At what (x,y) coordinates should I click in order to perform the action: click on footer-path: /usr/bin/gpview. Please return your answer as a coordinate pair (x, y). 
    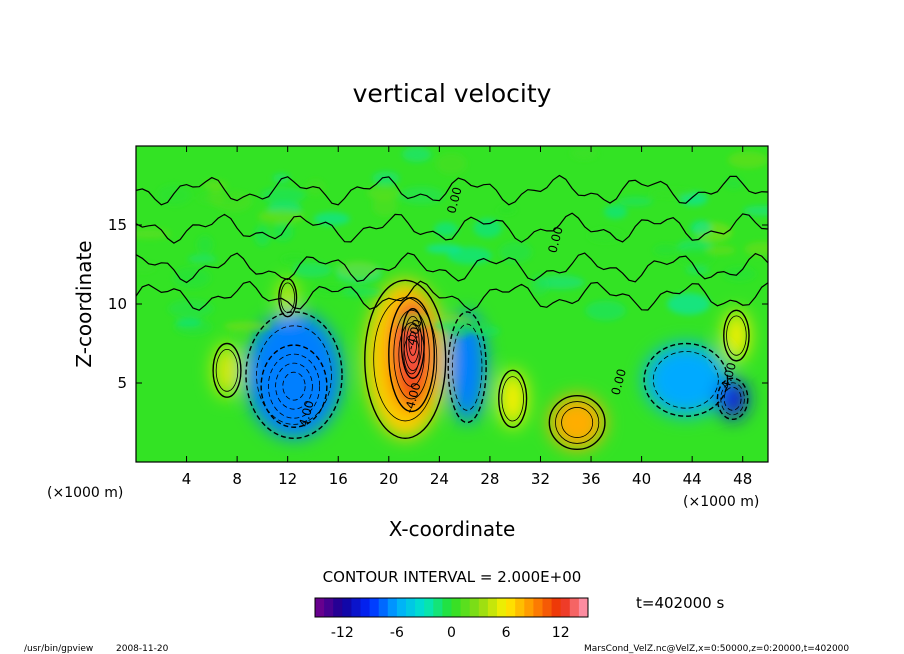
    Looking at the image, I should click on (58, 649).